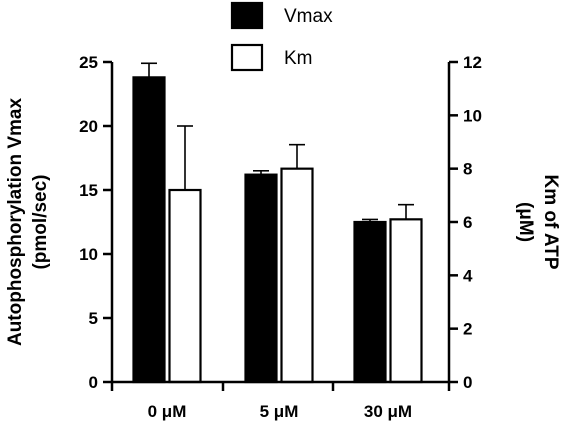 The image size is (566, 429). Describe the element at coordinates (247, 15) in the screenshot. I see `legend-swatch-vmax` at that location.